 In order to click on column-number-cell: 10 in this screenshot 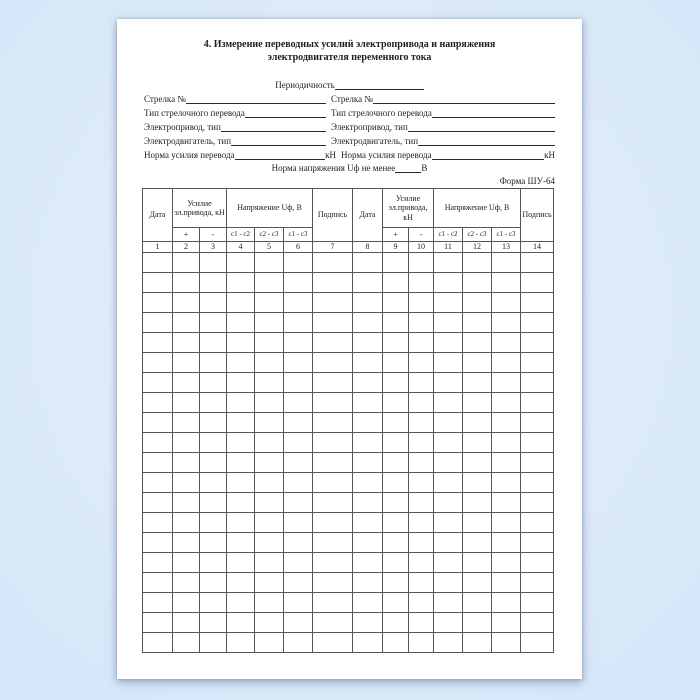, I will do `click(421, 247)`.